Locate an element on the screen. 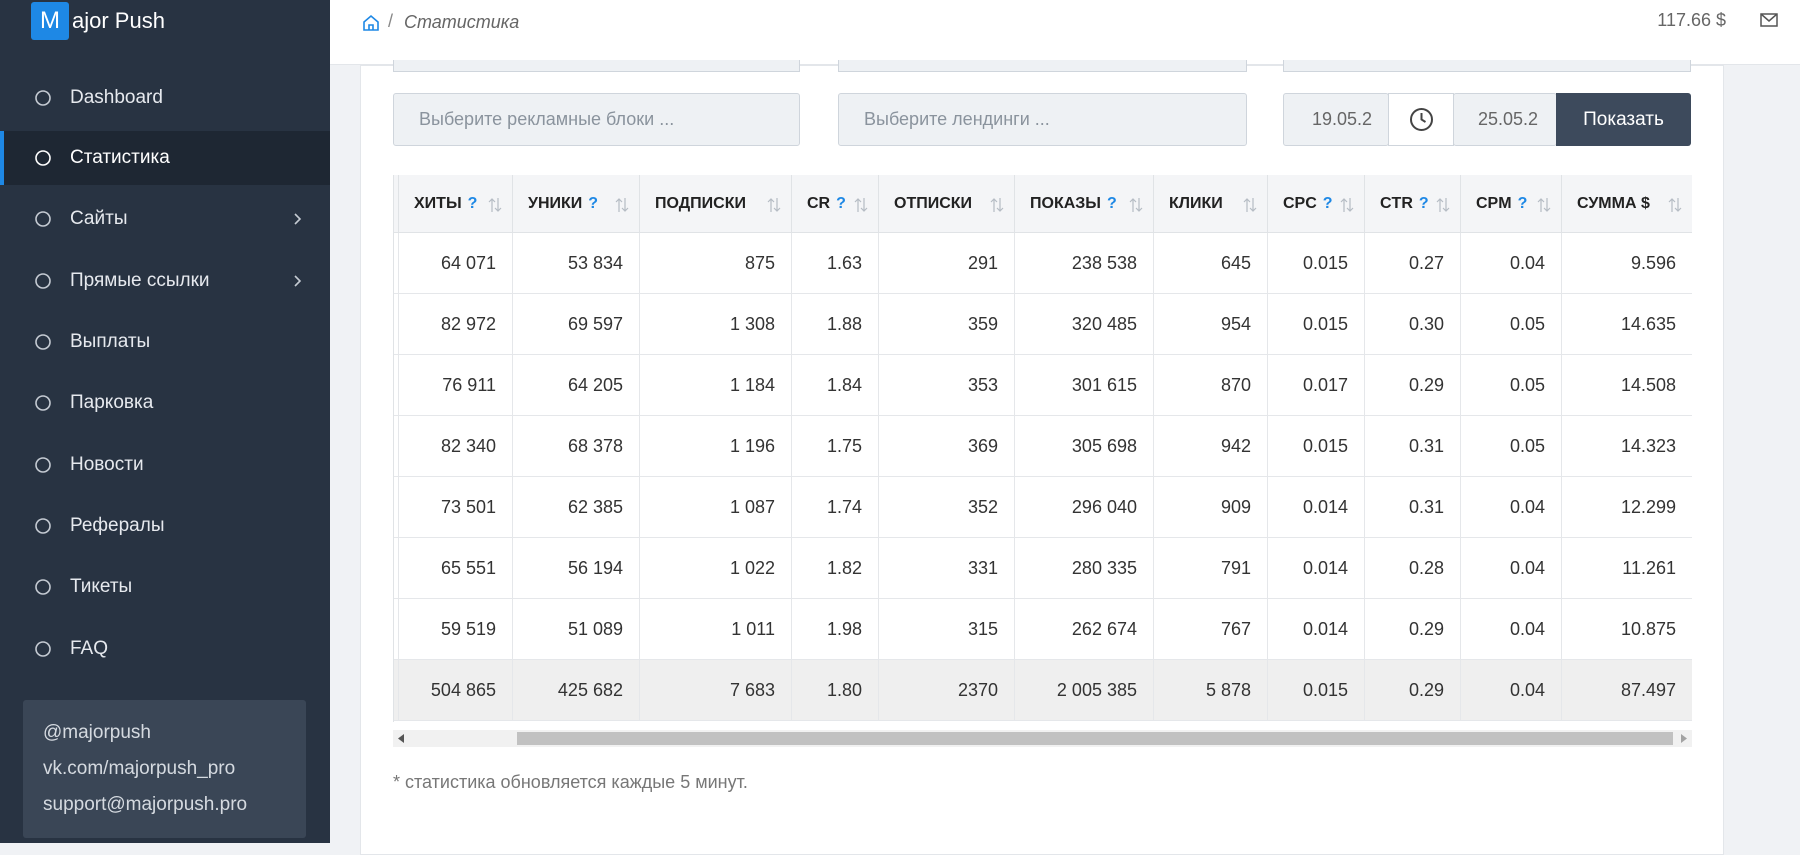  table-cell: 0.29 is located at coordinates (1413, 629).